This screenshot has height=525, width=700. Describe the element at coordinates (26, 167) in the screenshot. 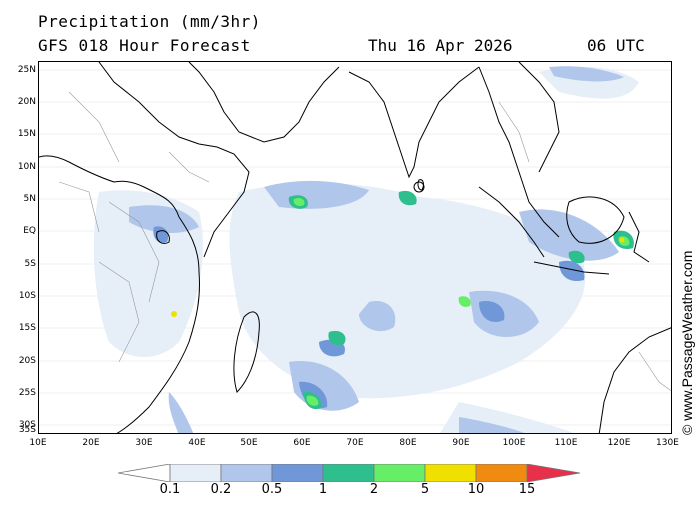

I see `lat-label: 10N` at that location.